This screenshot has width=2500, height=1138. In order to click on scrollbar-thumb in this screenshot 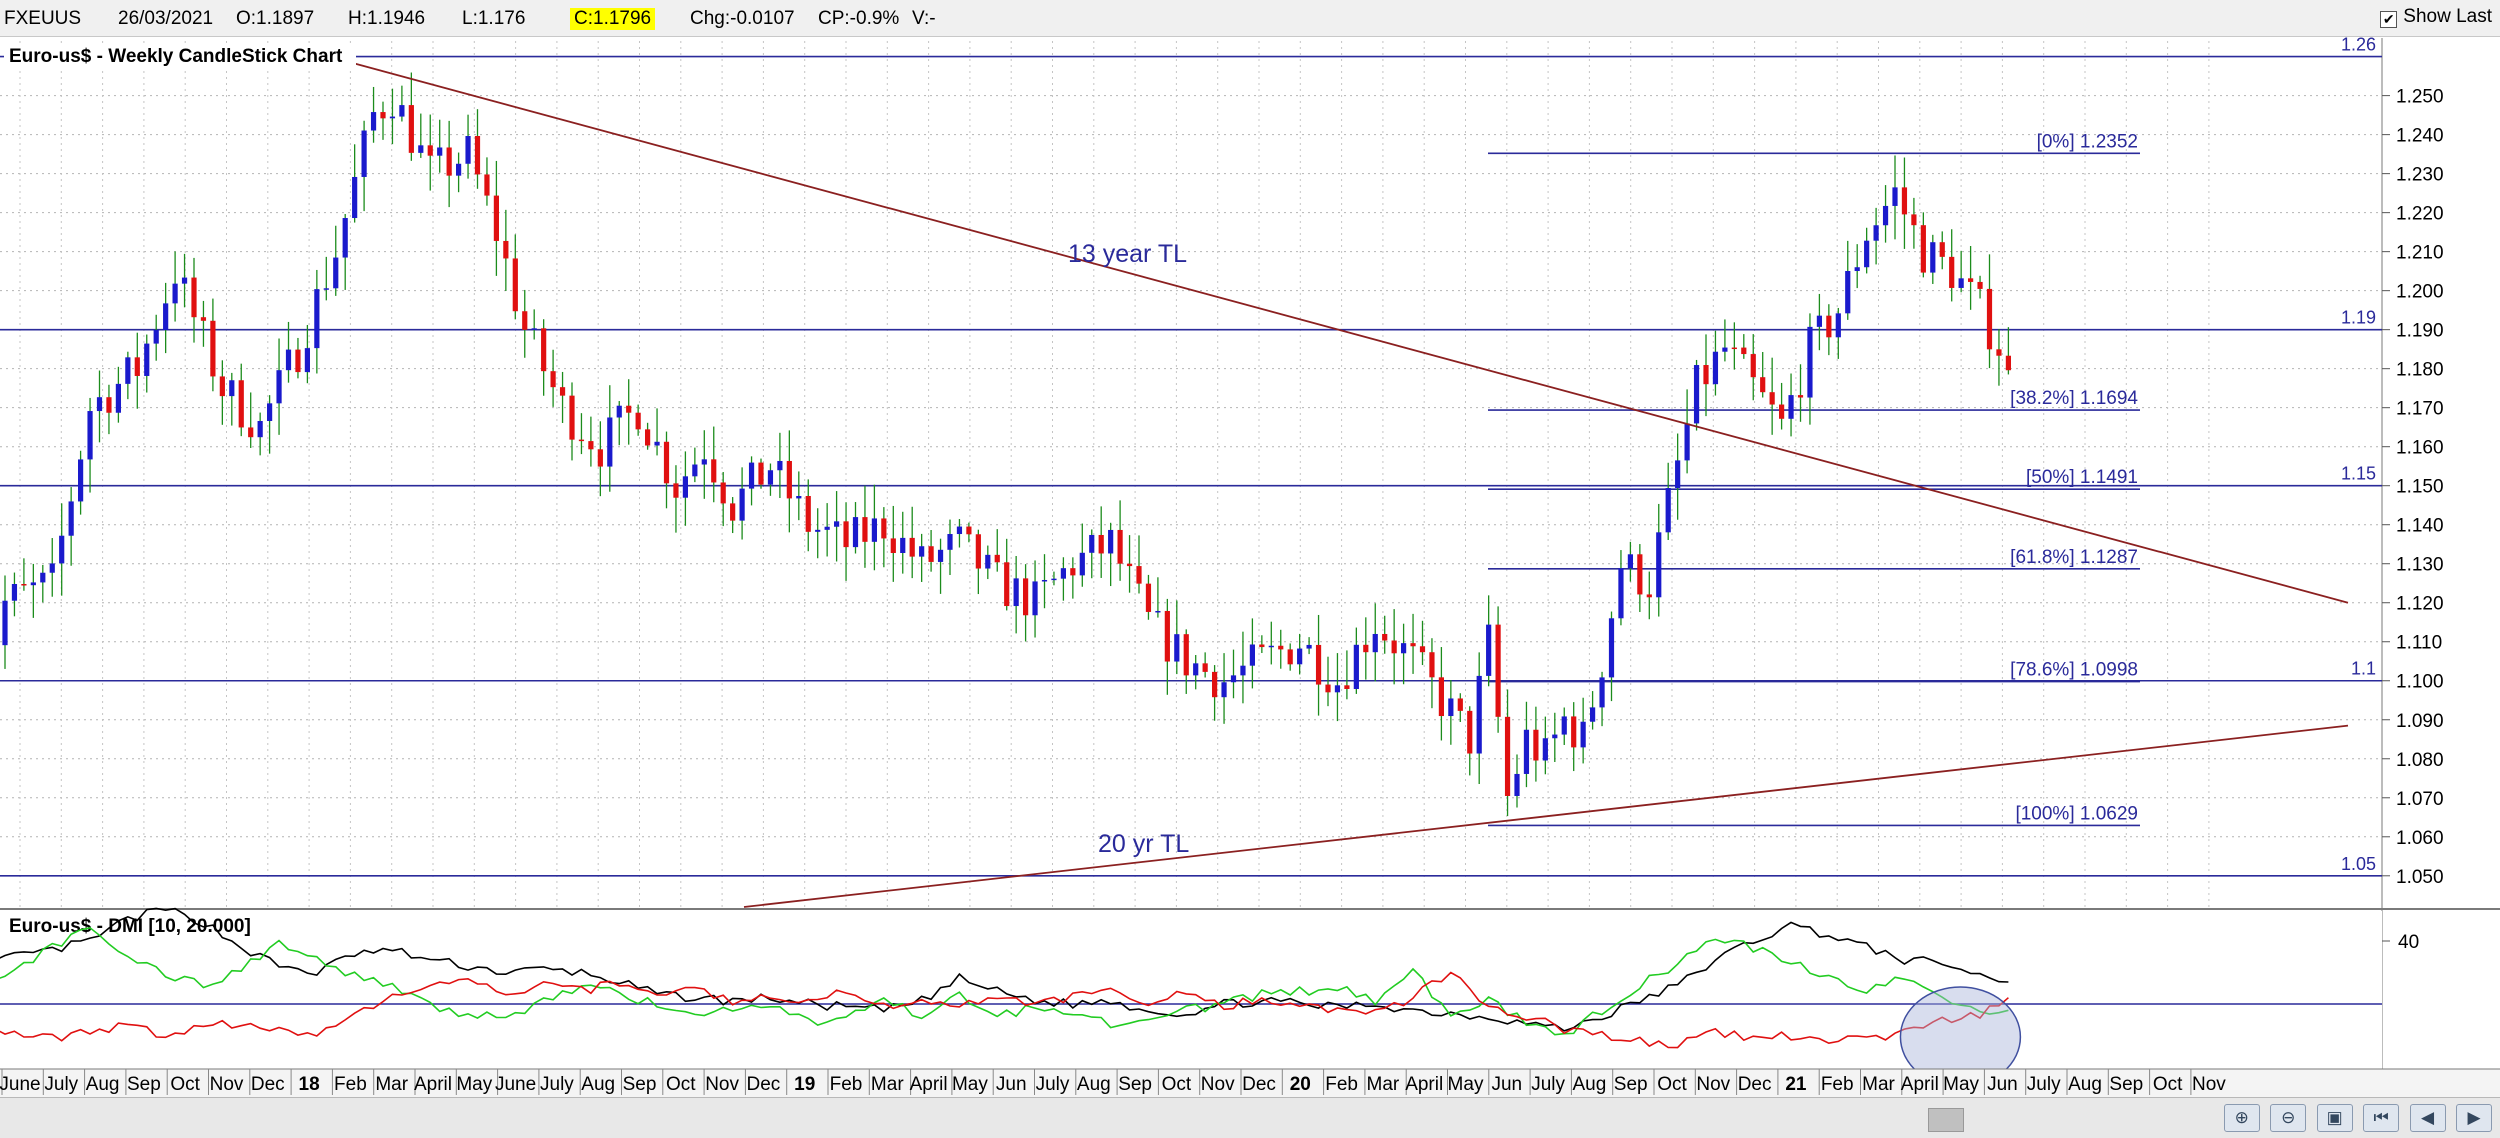, I will do `click(1946, 1120)`.